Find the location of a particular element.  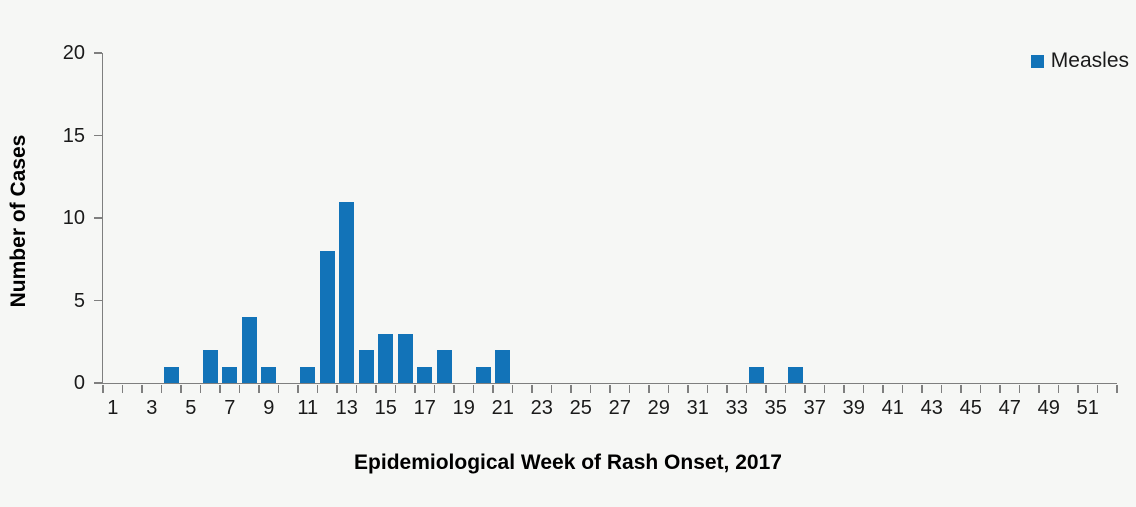

legend-color-swatch is located at coordinates (1037, 61).